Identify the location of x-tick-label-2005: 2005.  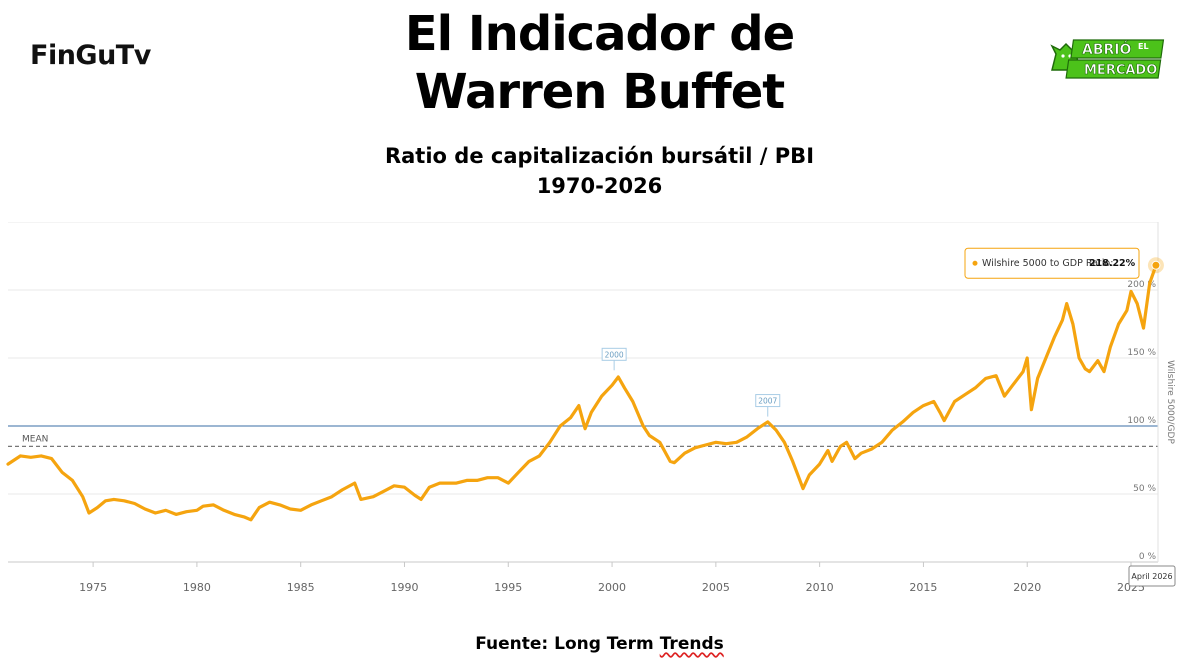
(716, 587).